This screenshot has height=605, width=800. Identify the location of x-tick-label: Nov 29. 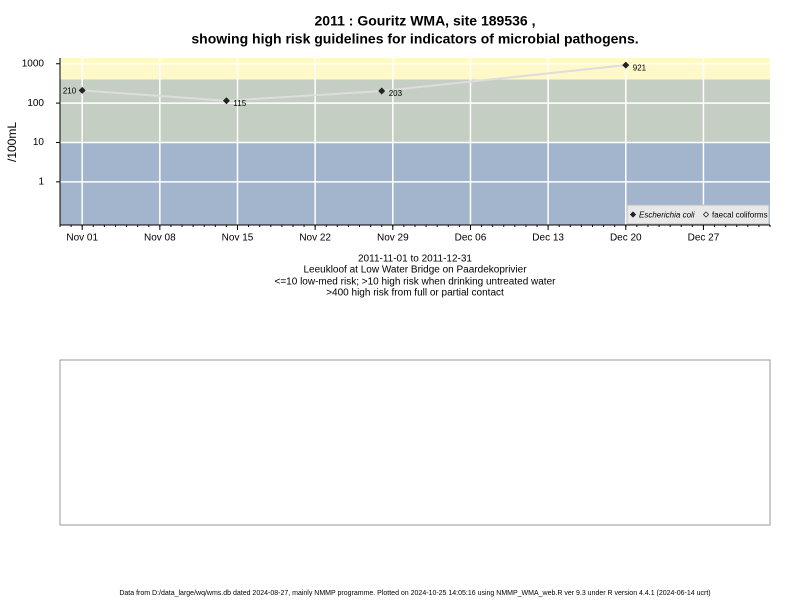
(393, 238).